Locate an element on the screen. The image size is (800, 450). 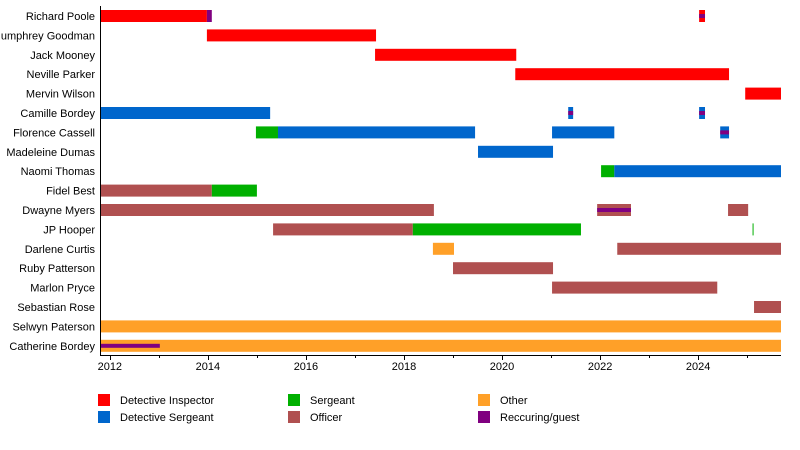
legend-swatch-ds is located at coordinates (104, 417).